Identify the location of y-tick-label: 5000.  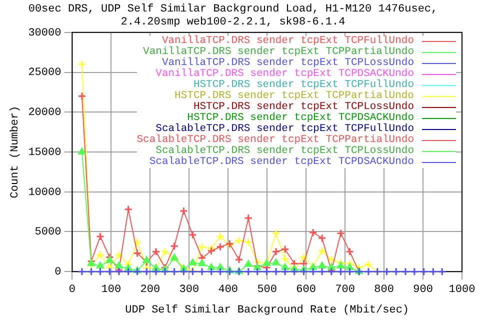
(48, 232).